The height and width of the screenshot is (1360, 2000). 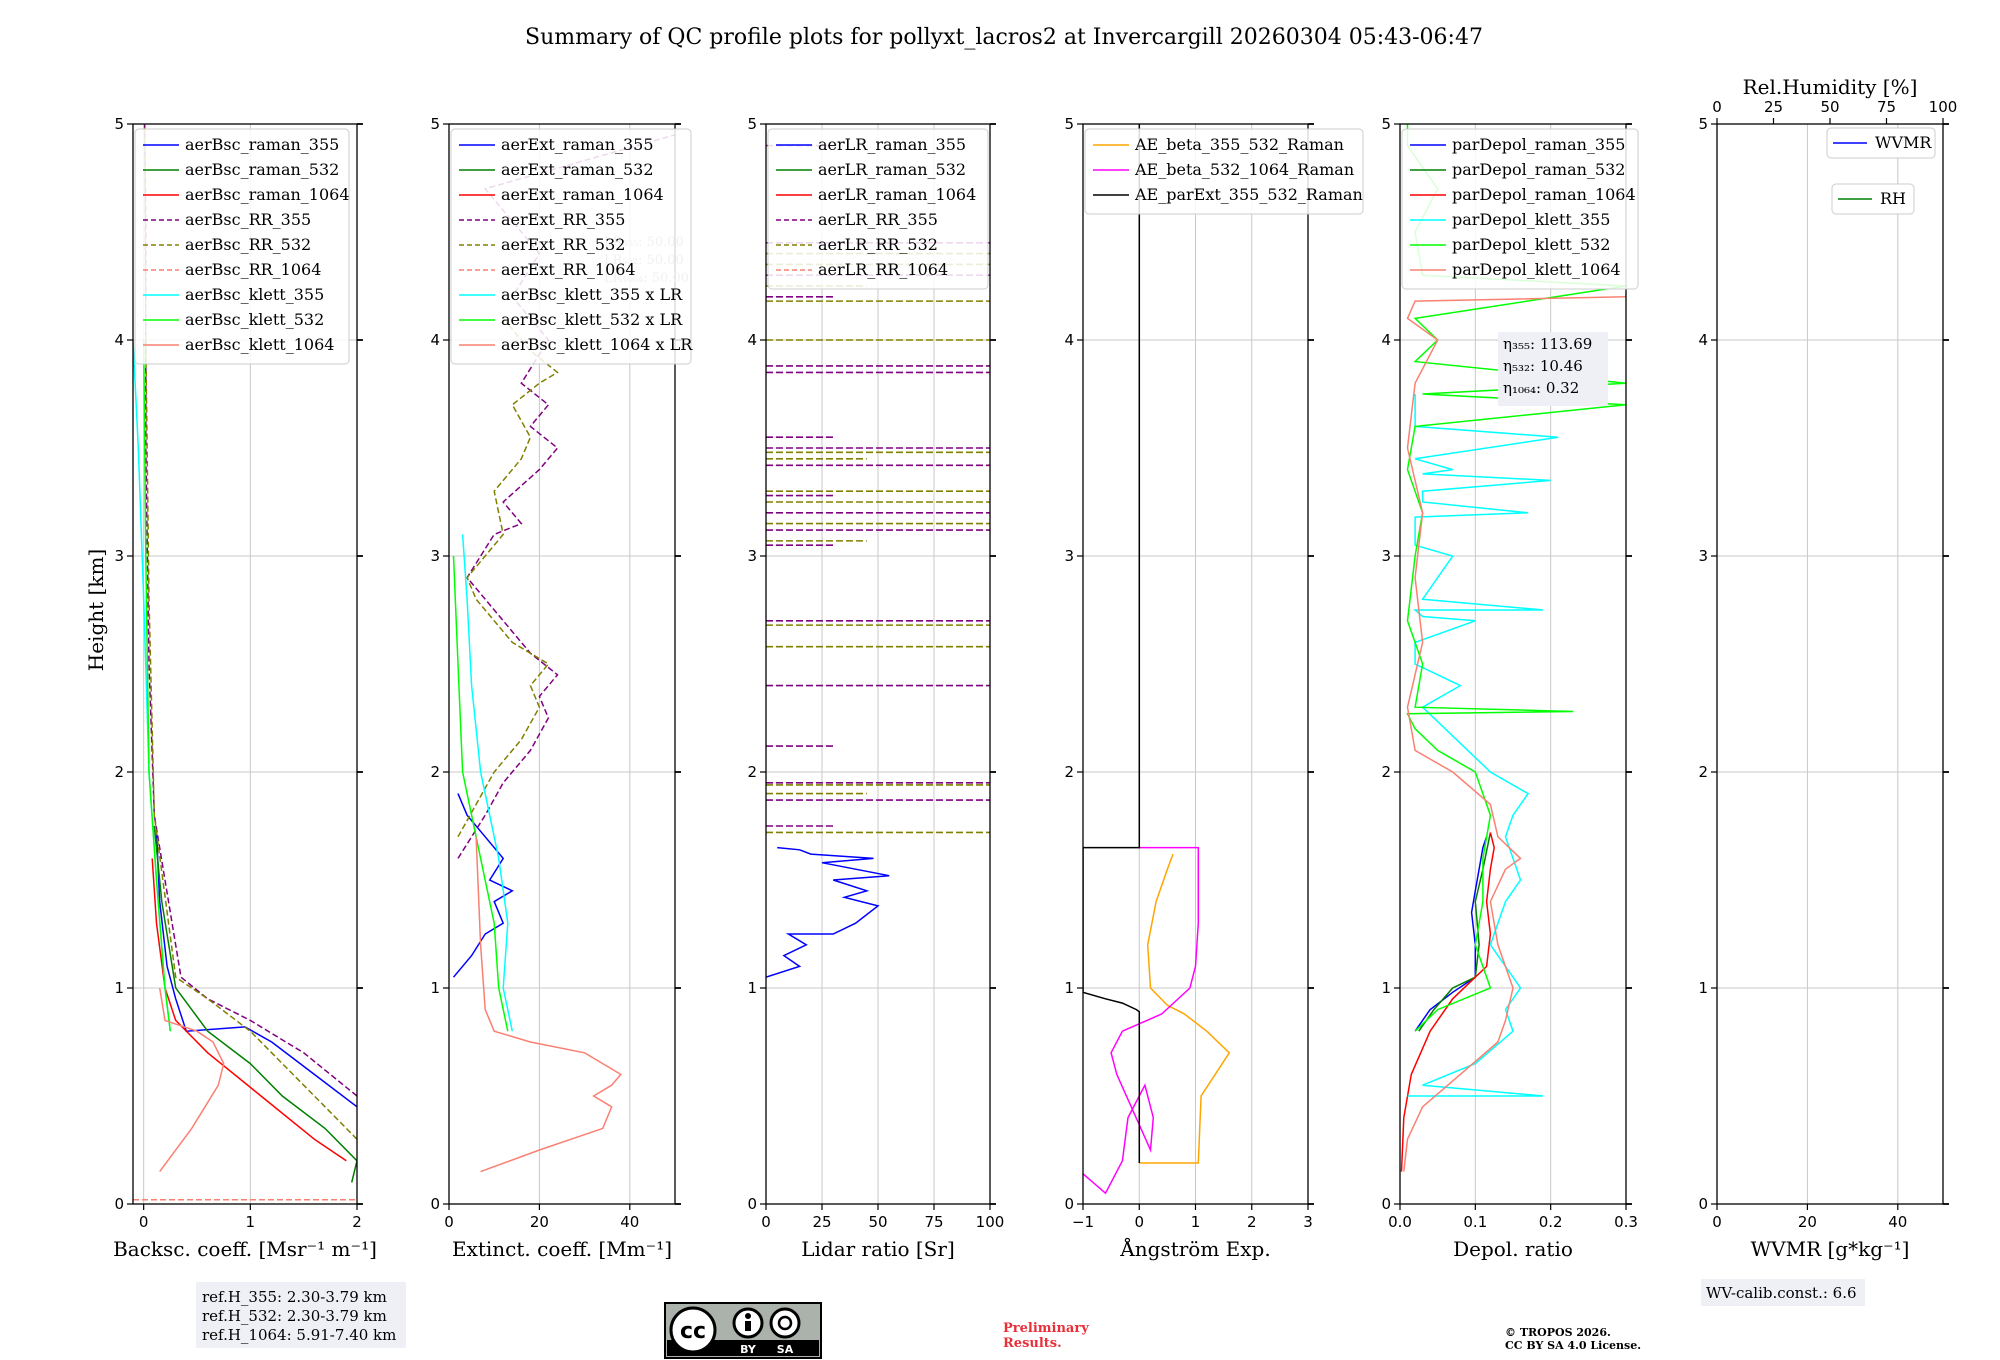 I want to click on xtick-label-bsc-2: 2, so click(x=357, y=1222).